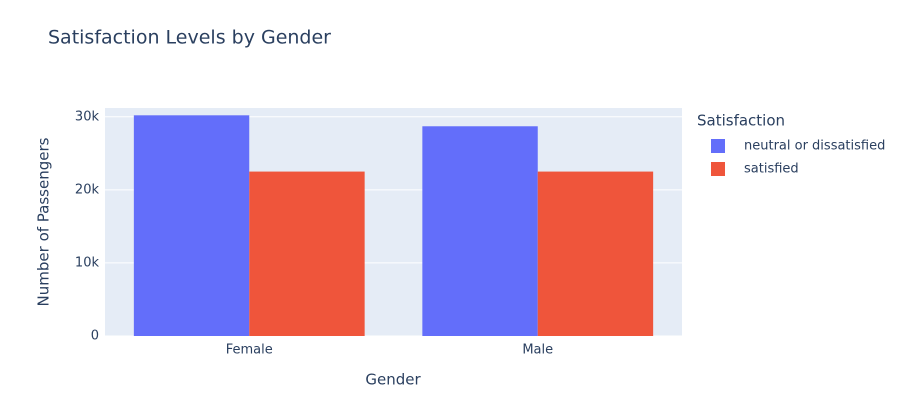  What do you see at coordinates (95, 336) in the screenshot?
I see `y-tick-label: 0` at bounding box center [95, 336].